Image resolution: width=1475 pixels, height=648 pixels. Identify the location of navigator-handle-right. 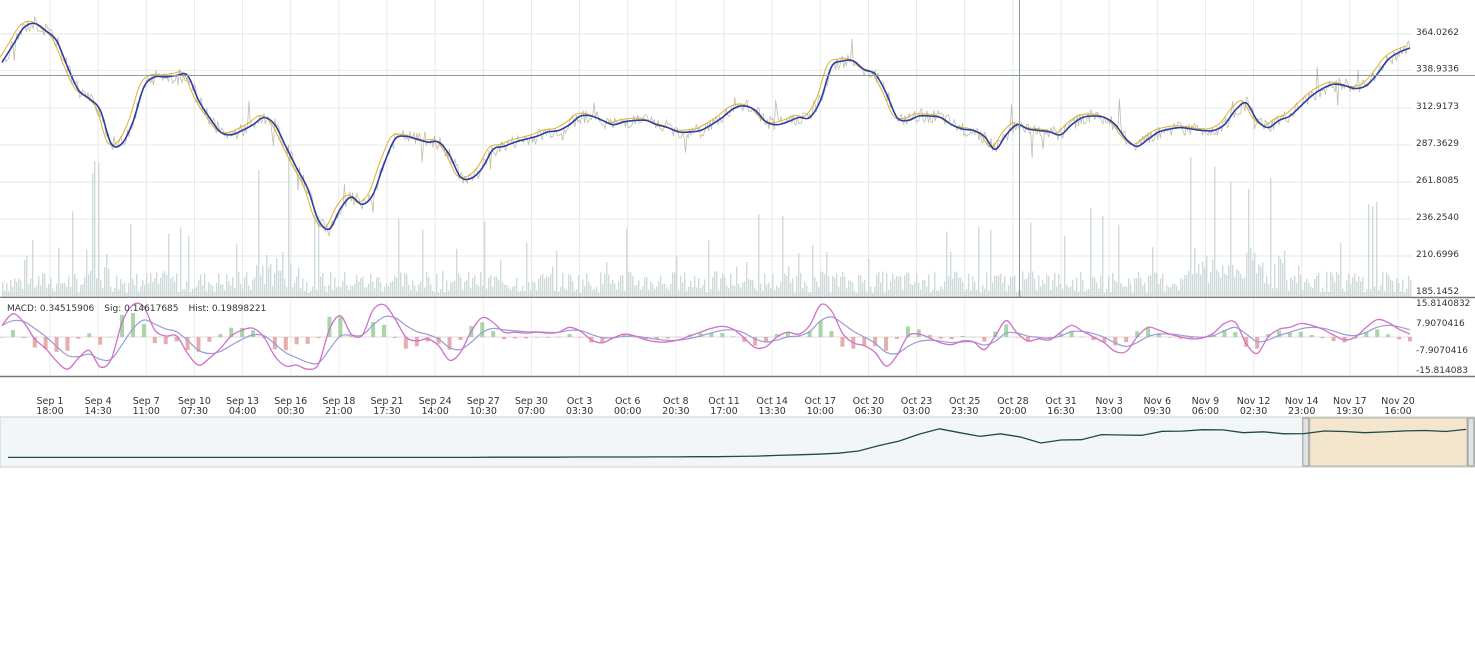
(1471, 442).